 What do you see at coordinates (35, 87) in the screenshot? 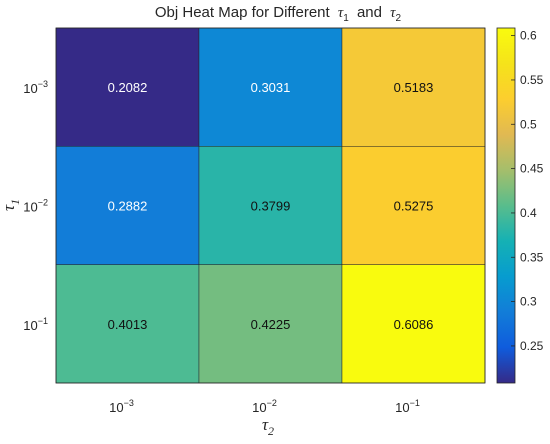
I see `y-tick-label-0: 10⁻³` at bounding box center [35, 87].